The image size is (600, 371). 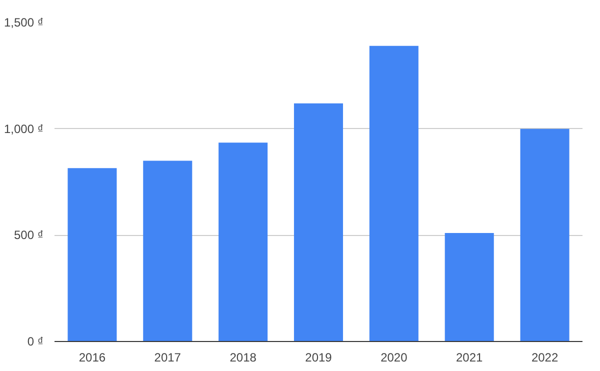 What do you see at coordinates (24, 23) in the screenshot?
I see `y-tick-label: 1,500 ₫` at bounding box center [24, 23].